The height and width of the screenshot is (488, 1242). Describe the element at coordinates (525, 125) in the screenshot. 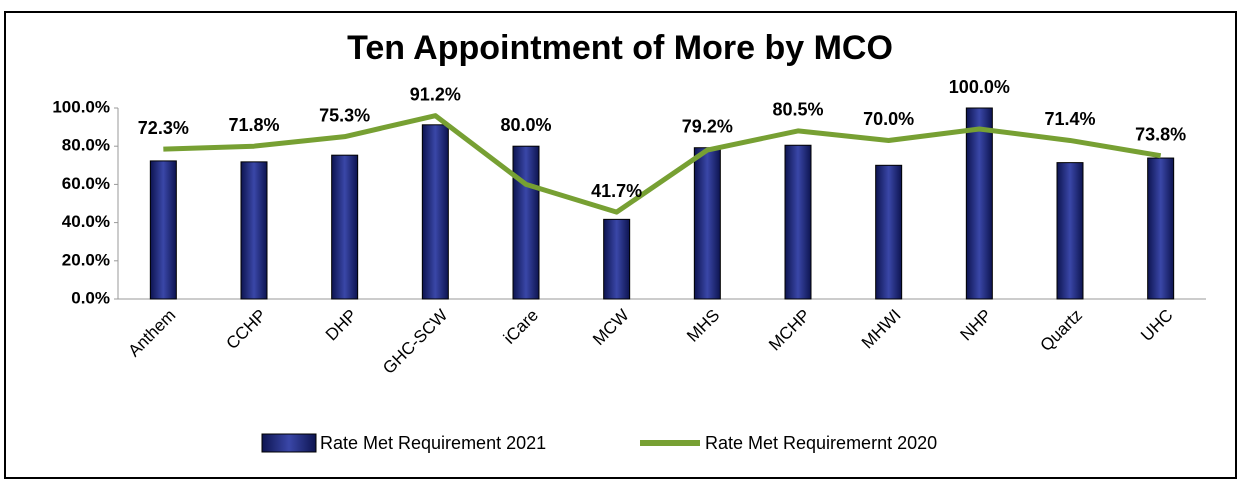

I see `data-label: 80.0%` at that location.